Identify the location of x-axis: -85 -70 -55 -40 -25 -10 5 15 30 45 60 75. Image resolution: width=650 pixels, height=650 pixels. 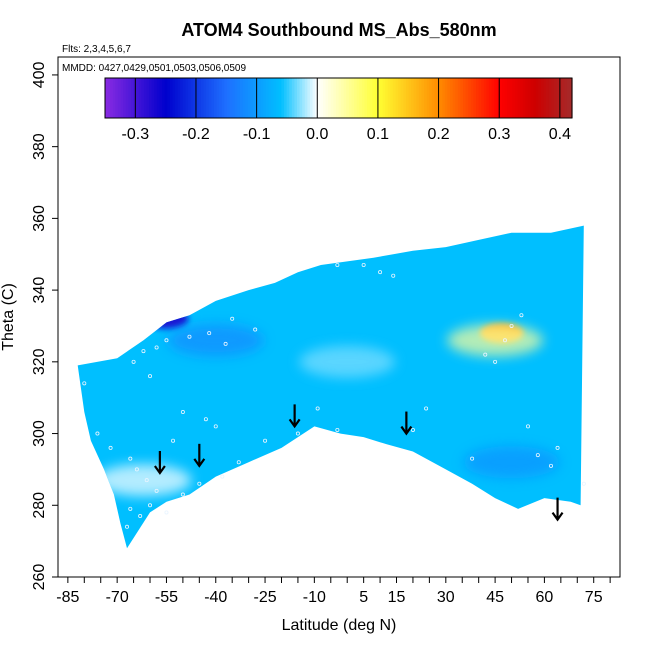
(333, 591).